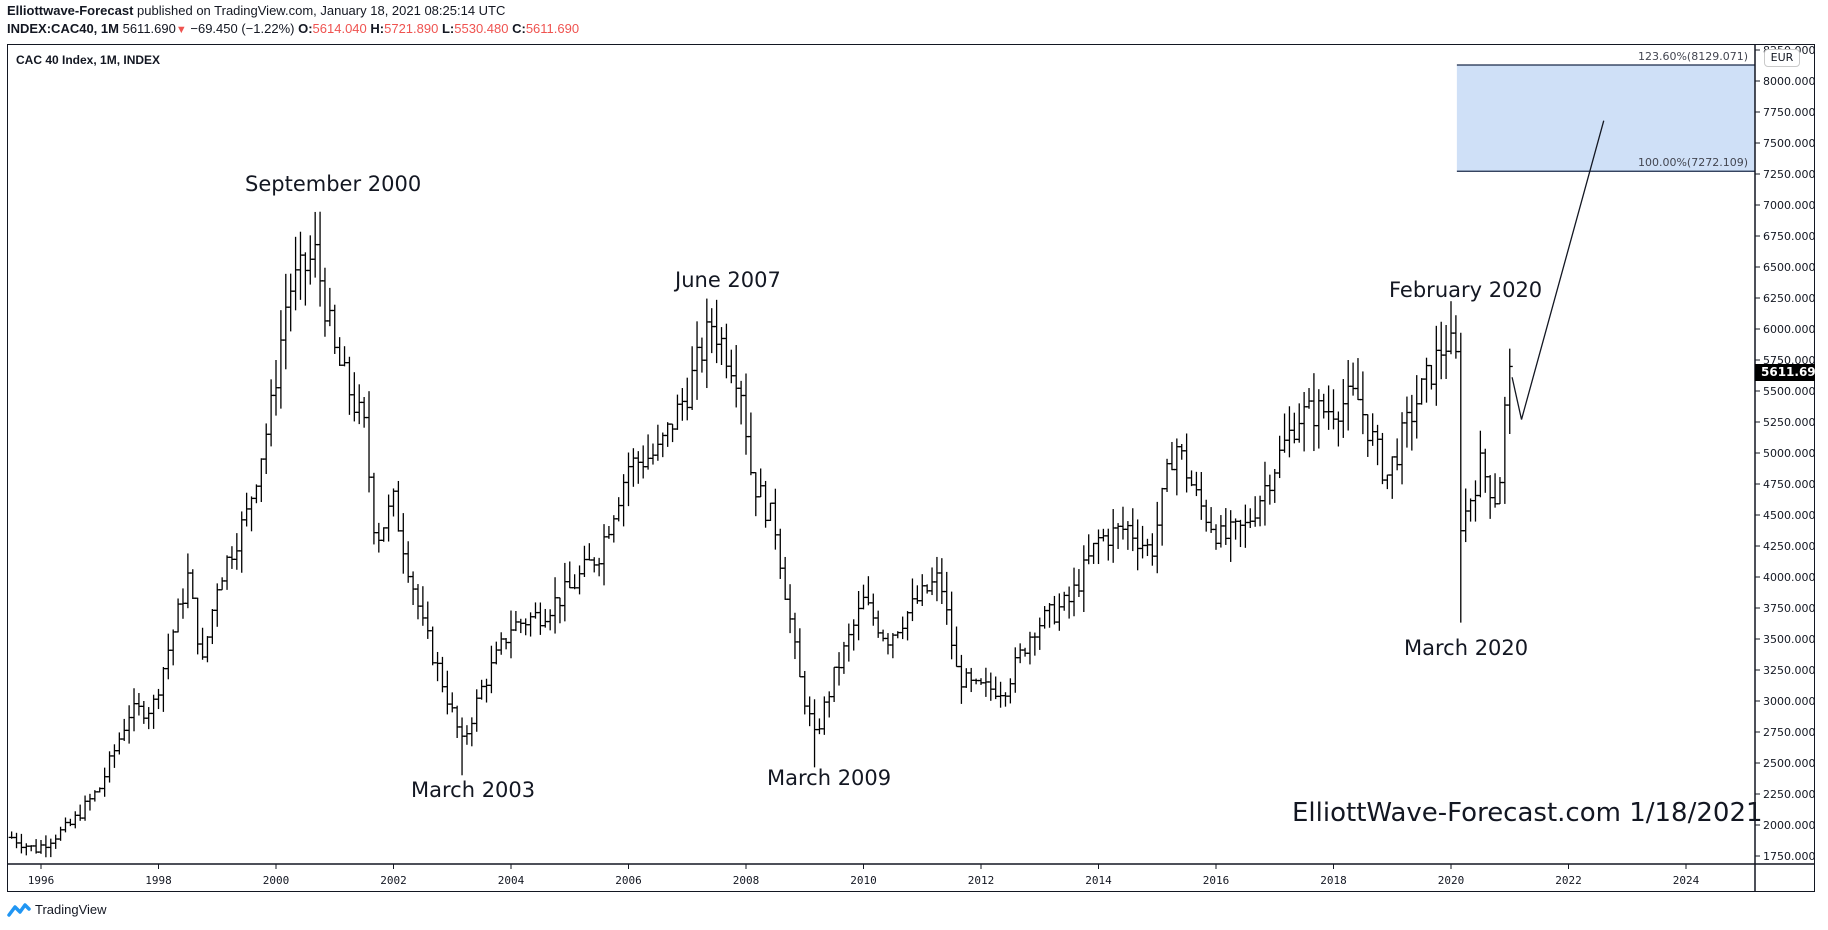 This screenshot has width=1828, height=930. What do you see at coordinates (41, 880) in the screenshot?
I see `time-tick-label: 1996` at bounding box center [41, 880].